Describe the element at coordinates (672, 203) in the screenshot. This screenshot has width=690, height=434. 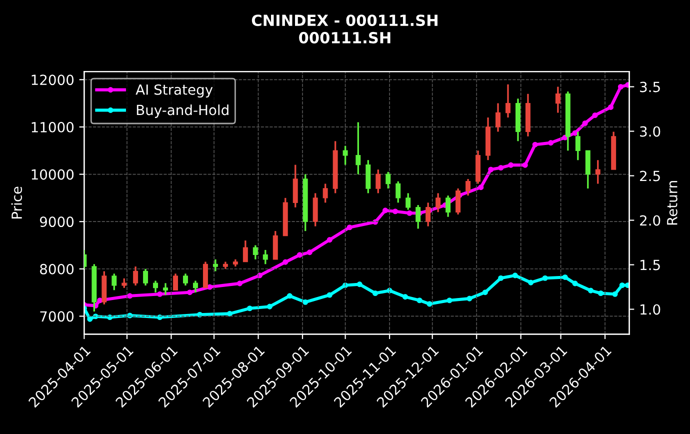
I see `y2-axis-title: Return` at that location.